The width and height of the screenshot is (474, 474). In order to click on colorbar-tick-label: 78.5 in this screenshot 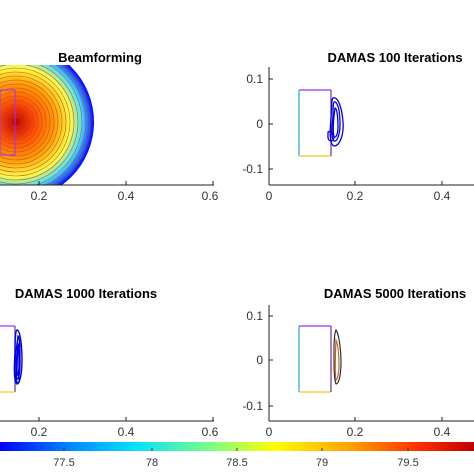, I will do `click(236, 463)`.